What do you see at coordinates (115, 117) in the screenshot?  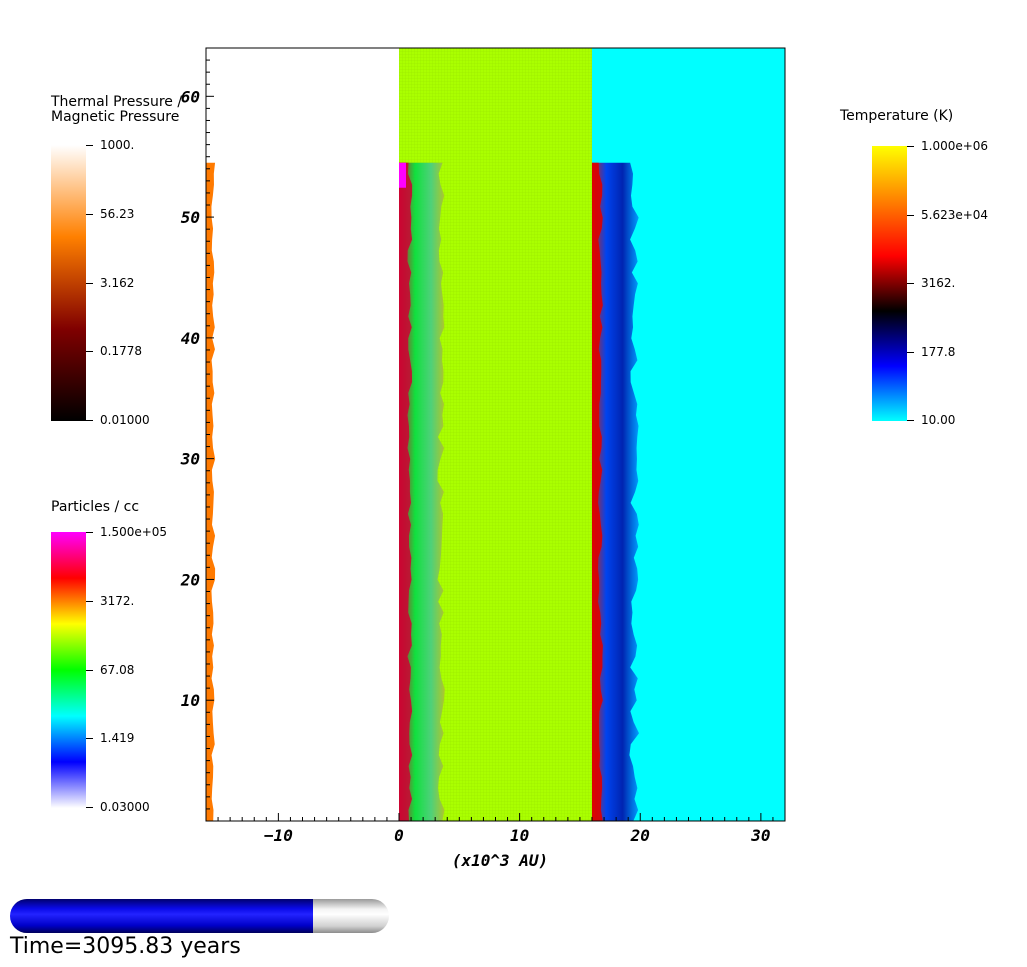 I see `pressure-colorbar-title-line2: Magnetic Pressure` at bounding box center [115, 117].